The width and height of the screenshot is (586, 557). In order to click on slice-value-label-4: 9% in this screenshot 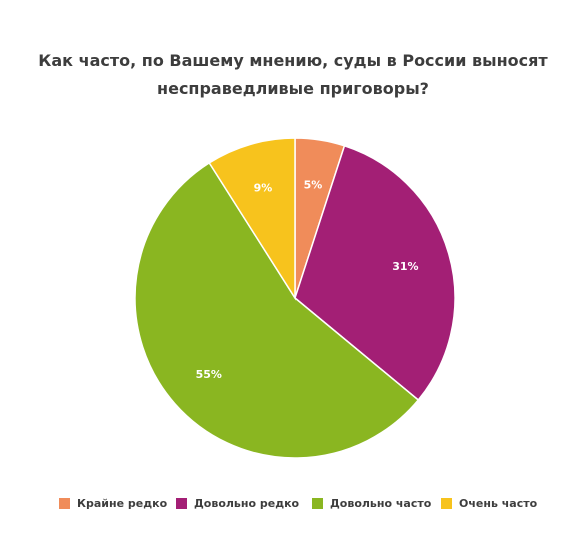, I will do `click(263, 188)`.